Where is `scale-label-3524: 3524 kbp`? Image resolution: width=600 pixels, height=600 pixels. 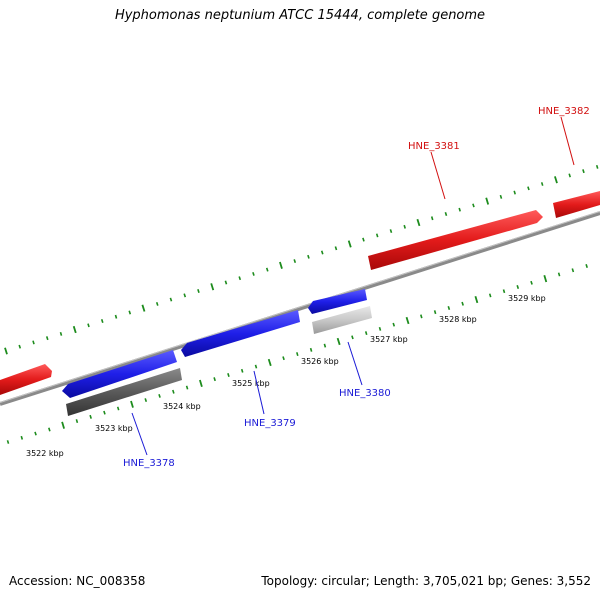
scale-label-3524: 3524 kbp is located at coordinates (182, 406).